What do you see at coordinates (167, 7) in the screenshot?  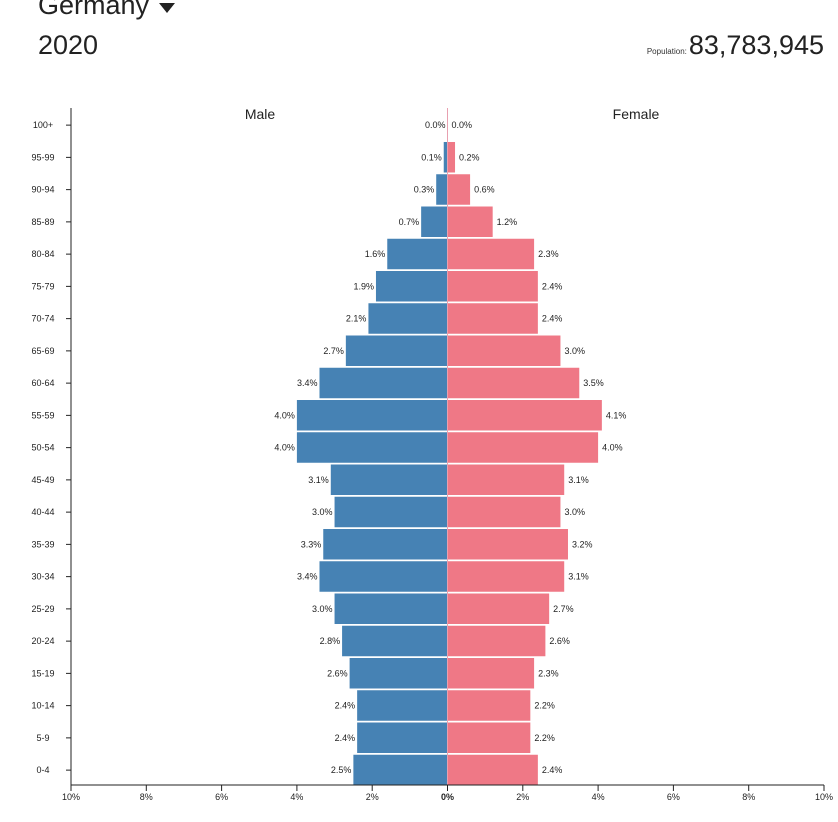 I see `caret-down-icon` at bounding box center [167, 7].